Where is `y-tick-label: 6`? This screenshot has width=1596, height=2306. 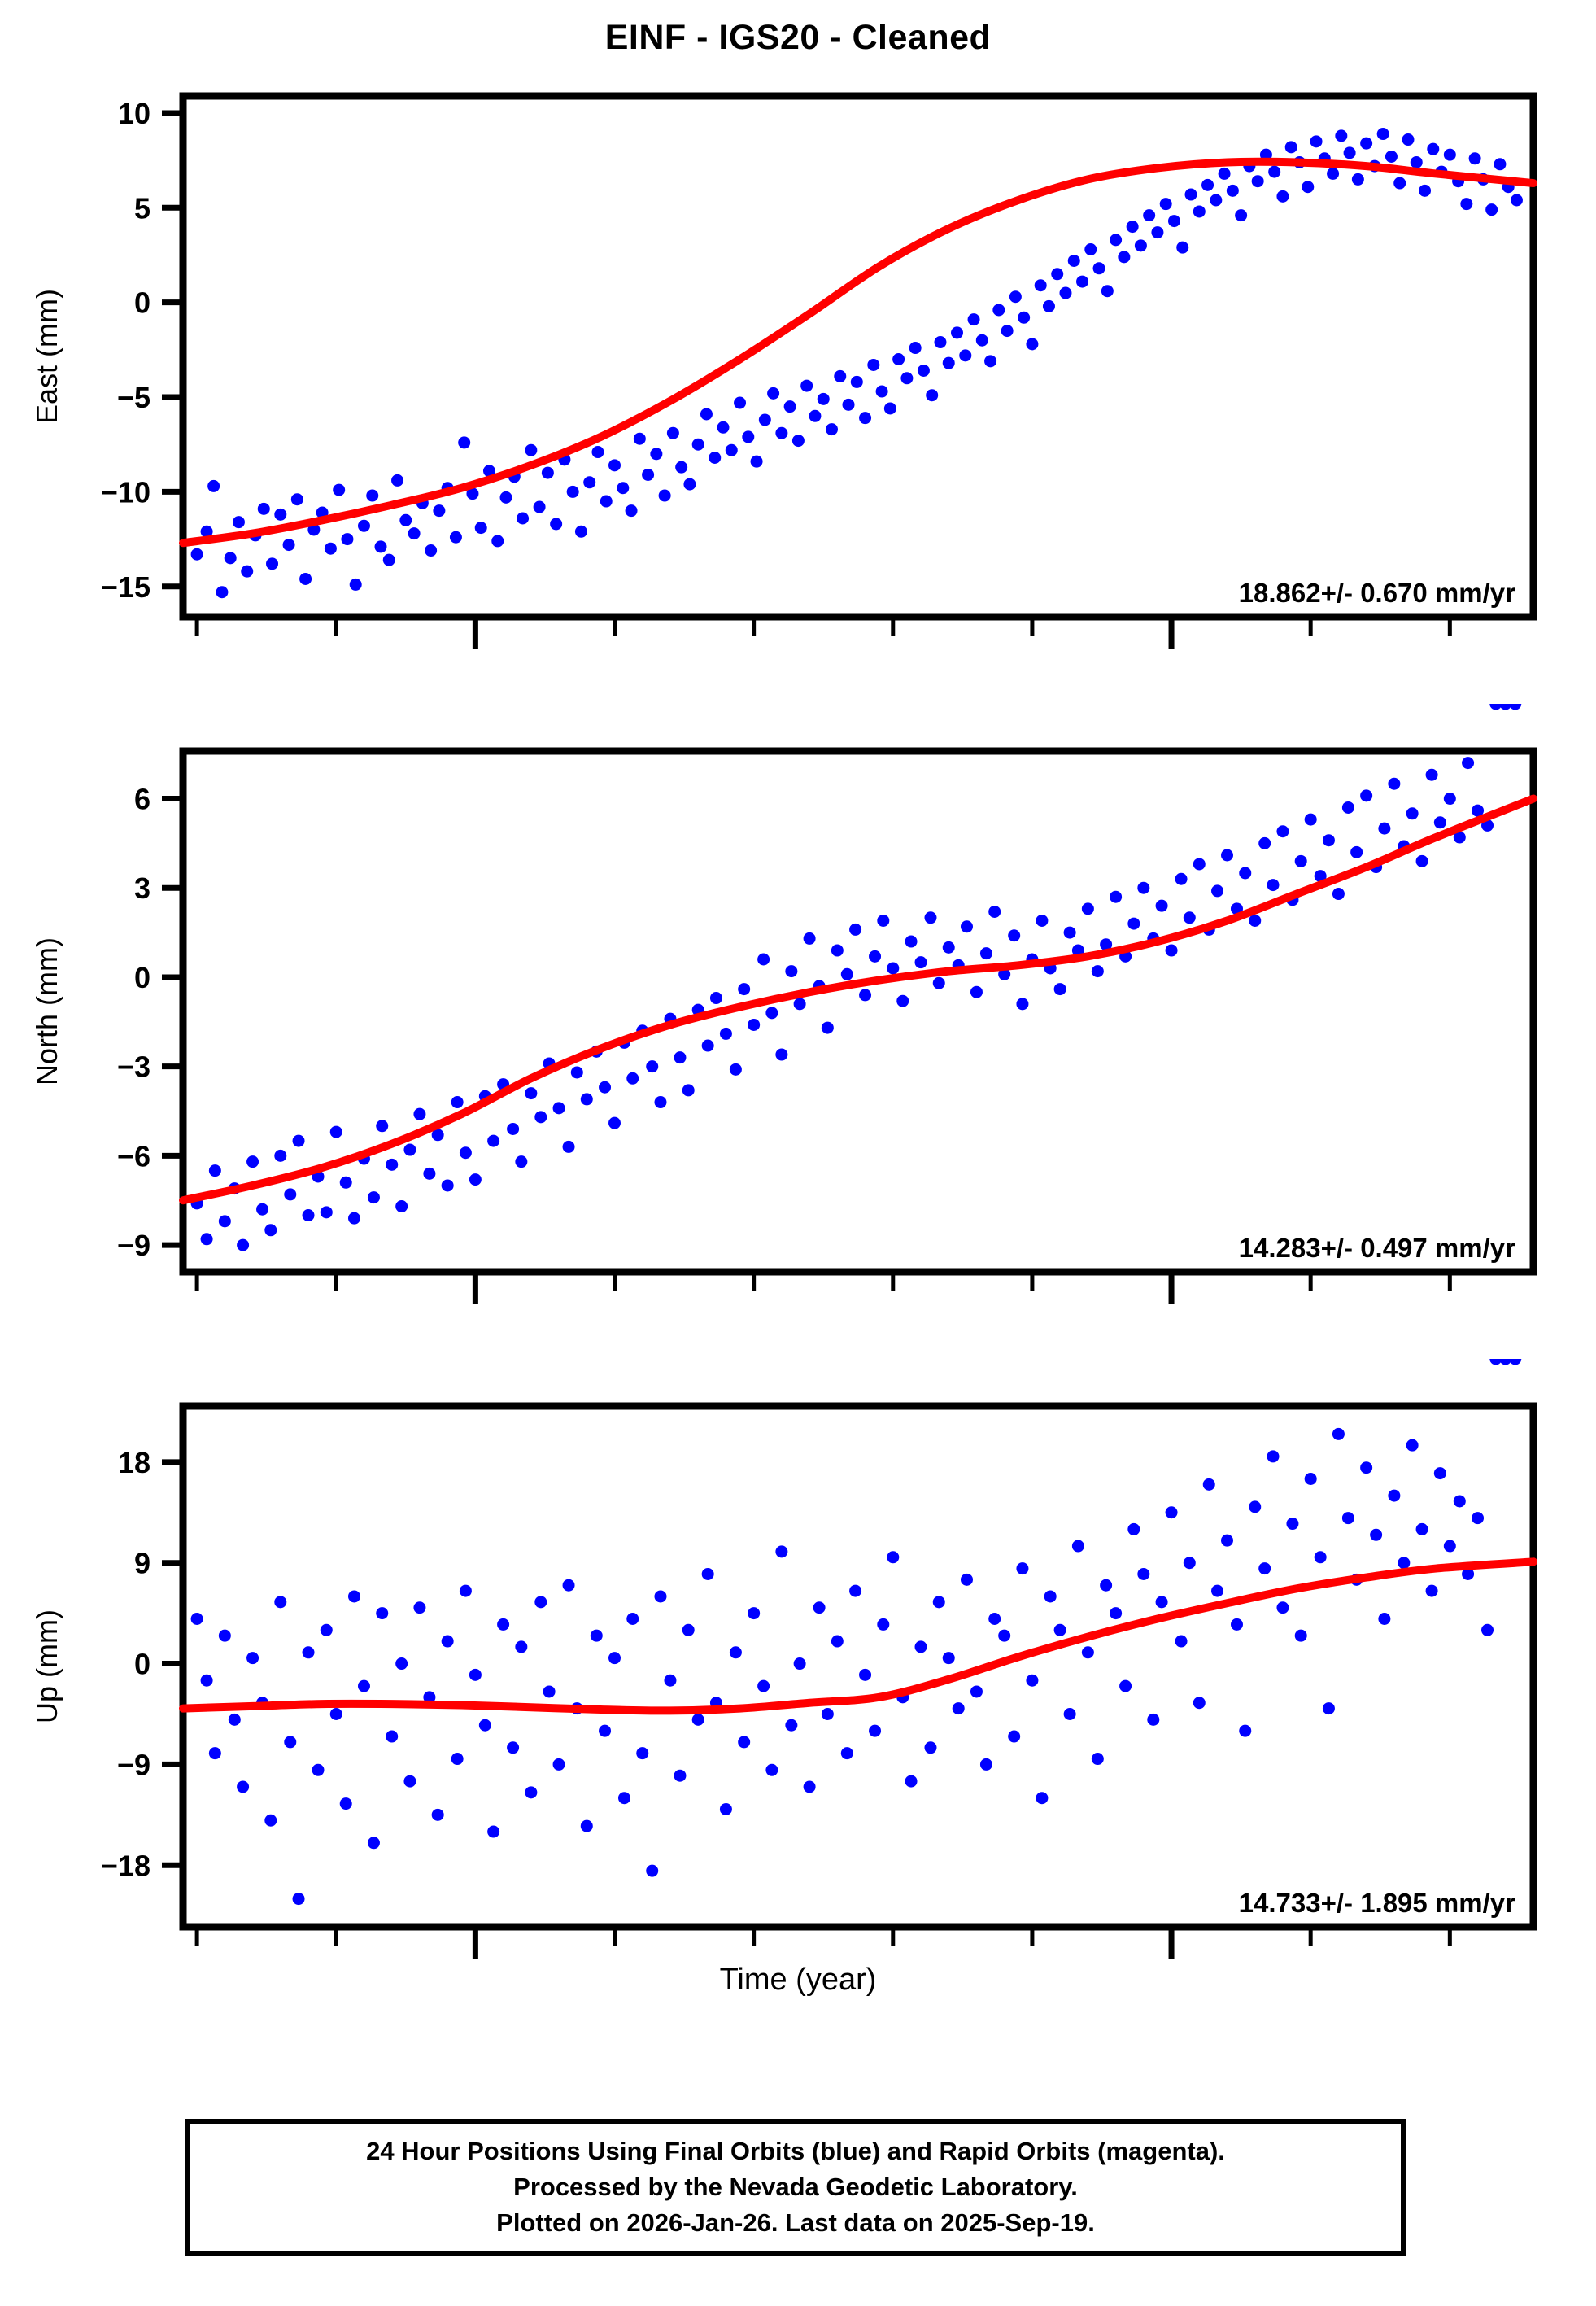
y-tick-label: 6 is located at coordinates (142, 799).